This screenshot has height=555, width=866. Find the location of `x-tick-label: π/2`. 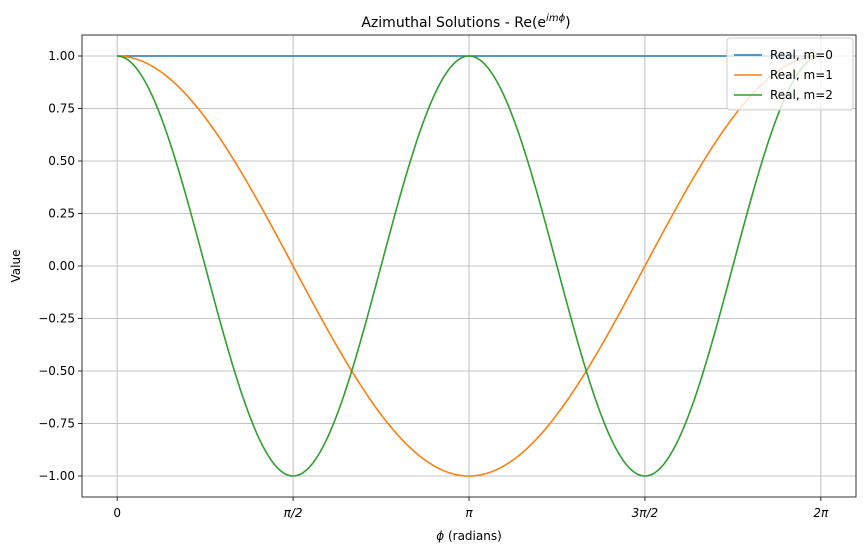

x-tick-label: π/2 is located at coordinates (293, 513).